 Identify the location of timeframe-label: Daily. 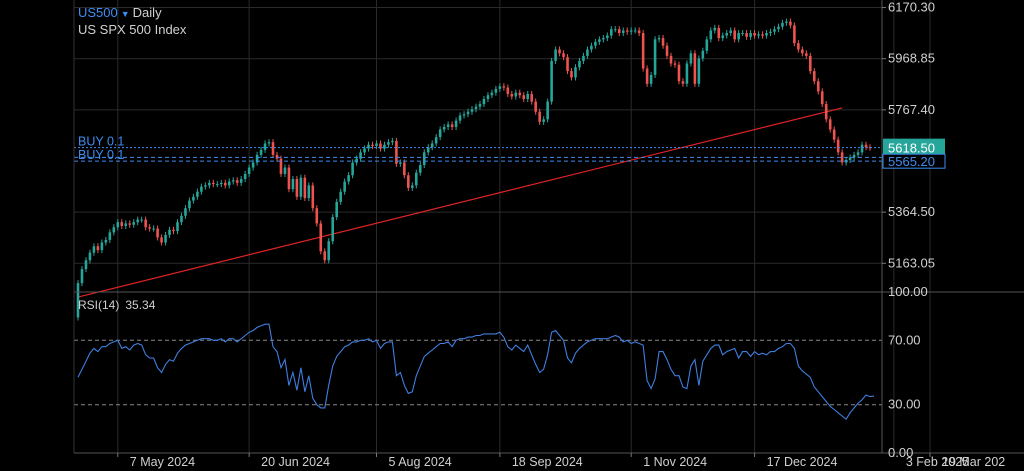
(147, 12).